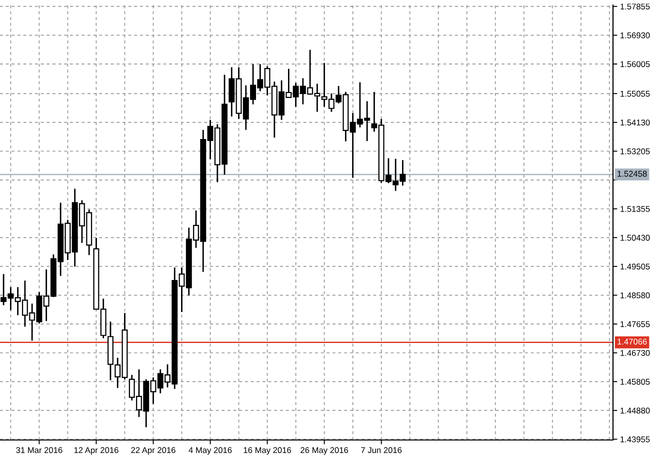 The image size is (650, 459). What do you see at coordinates (635, 123) in the screenshot?
I see `y-tick-label: 1.54130` at bounding box center [635, 123].